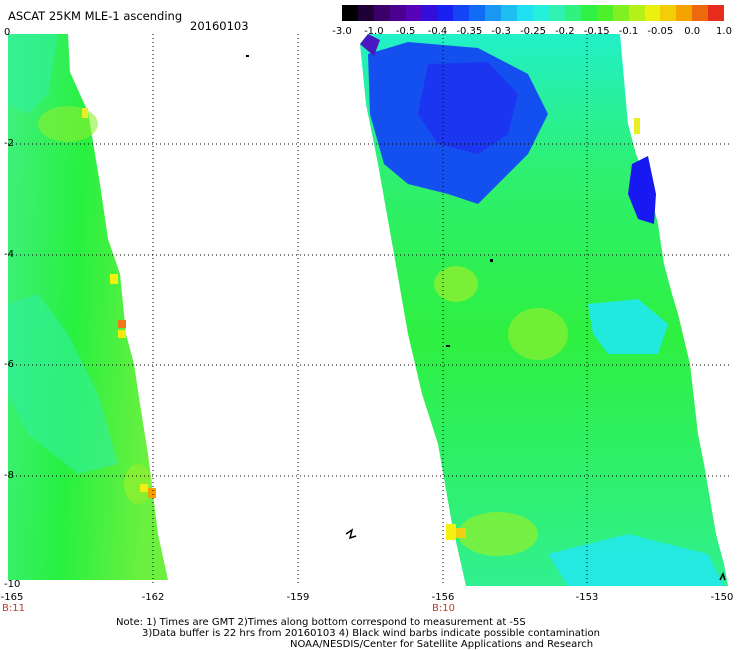  I want to click on colorbar-tick: -0.4, so click(437, 31).